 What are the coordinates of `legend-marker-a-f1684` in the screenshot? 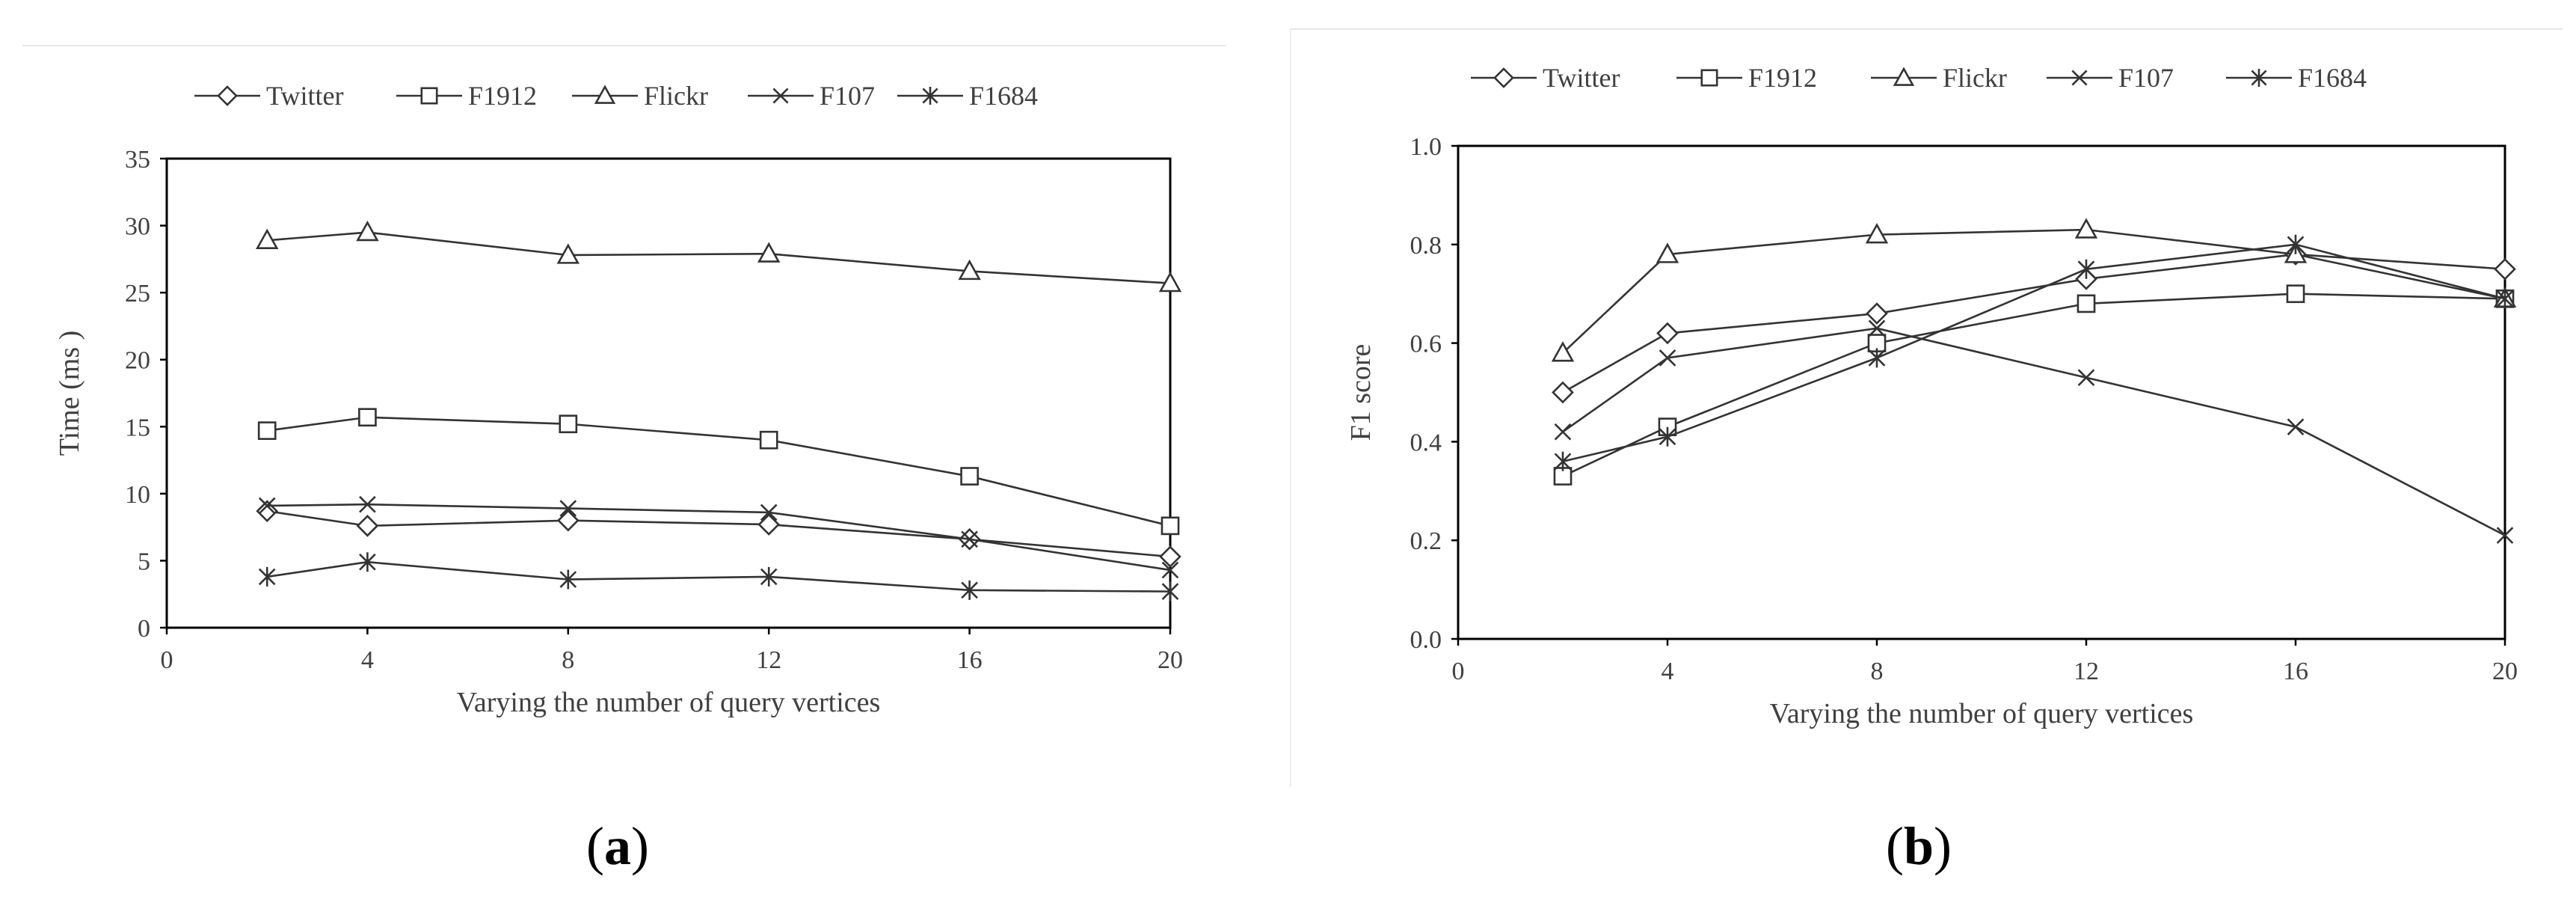 It's located at (930, 96).